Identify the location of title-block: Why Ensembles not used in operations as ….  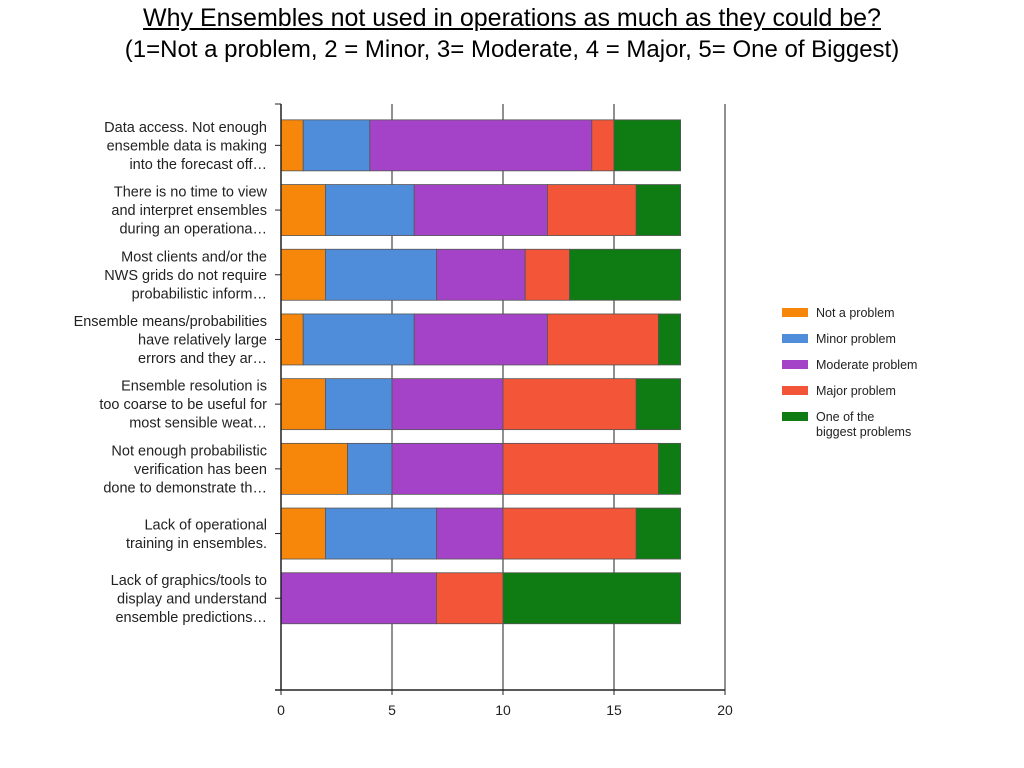
(512, 34).